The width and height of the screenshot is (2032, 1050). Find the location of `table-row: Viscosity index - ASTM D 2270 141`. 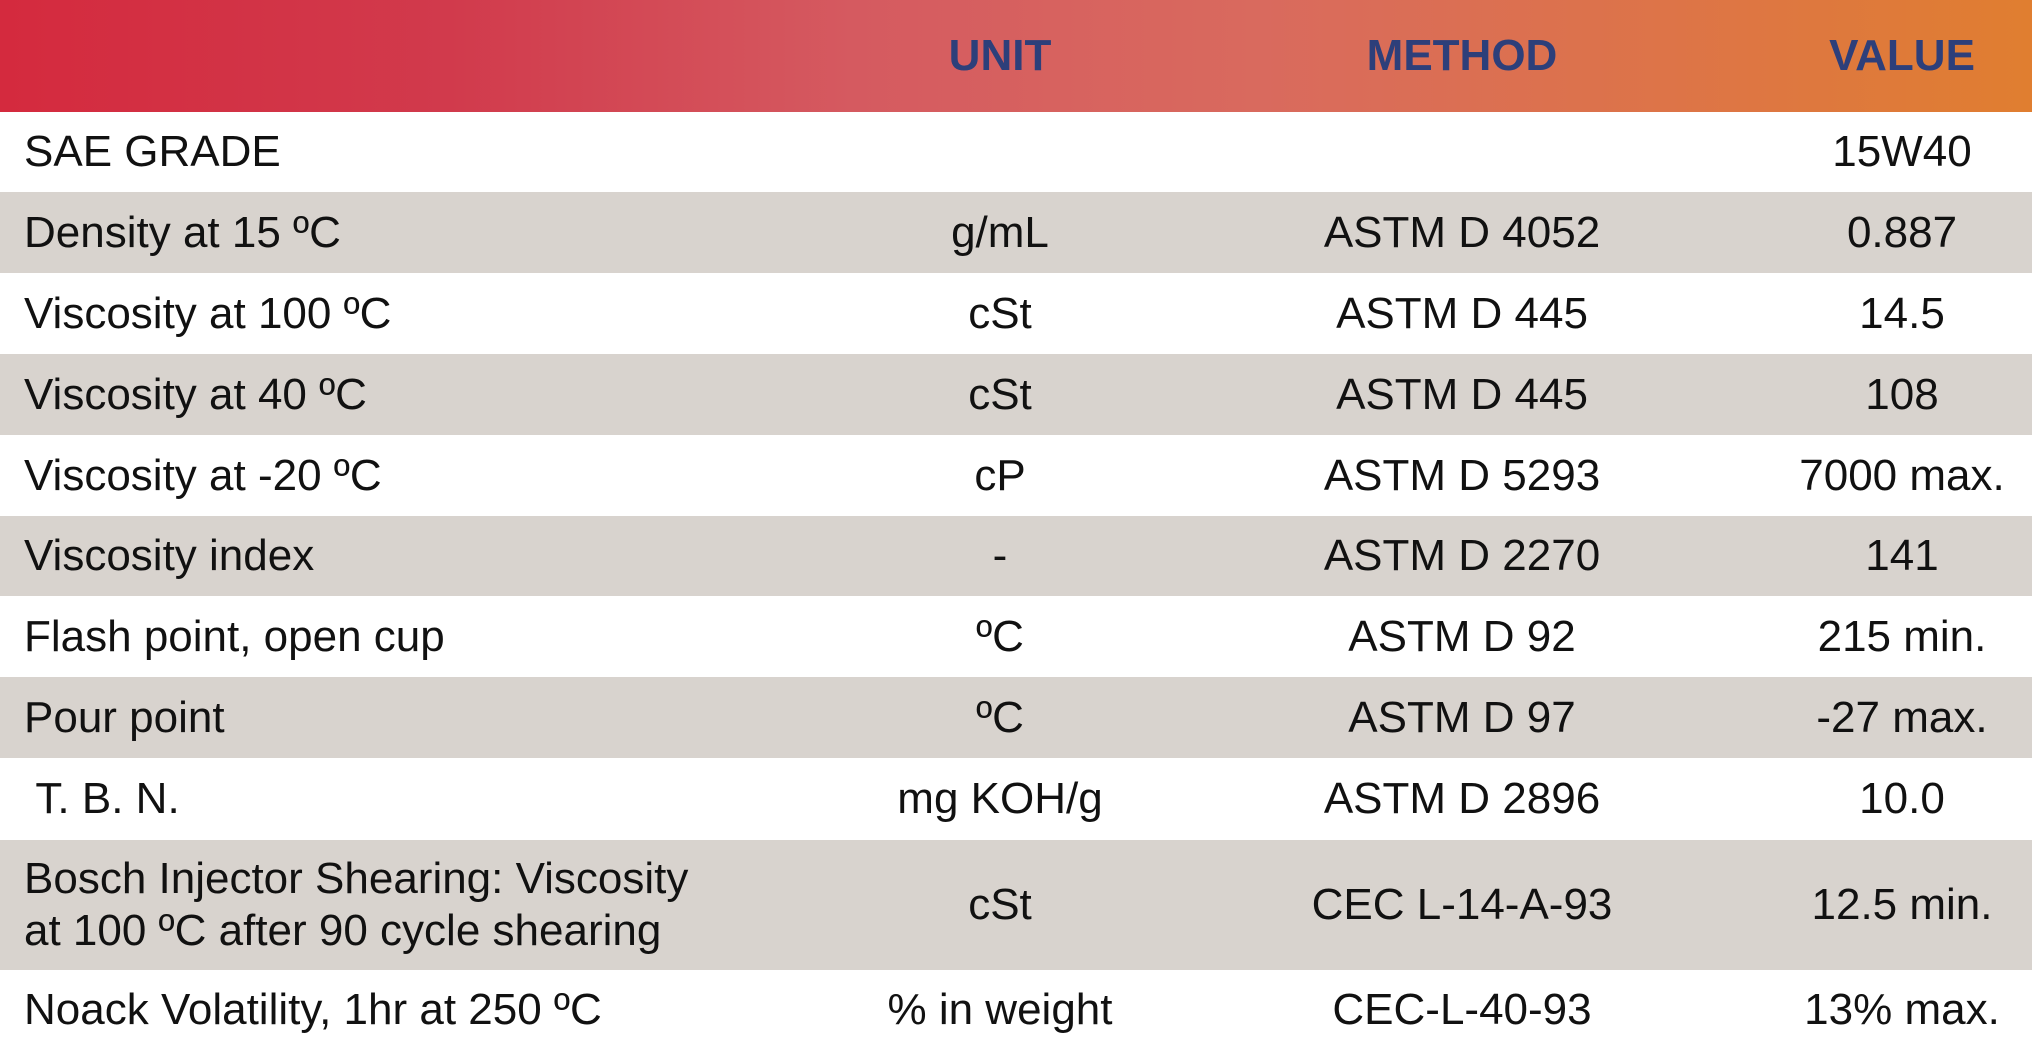

table-row: Viscosity index - ASTM D 2270 141 is located at coordinates (1016, 556).